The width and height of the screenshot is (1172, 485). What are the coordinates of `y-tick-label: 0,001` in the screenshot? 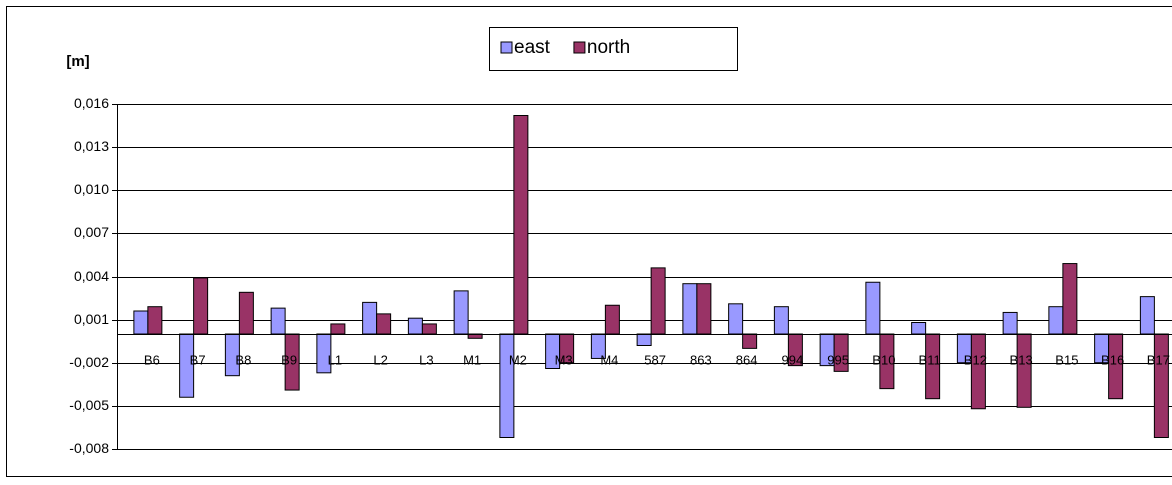 It's located at (91, 319).